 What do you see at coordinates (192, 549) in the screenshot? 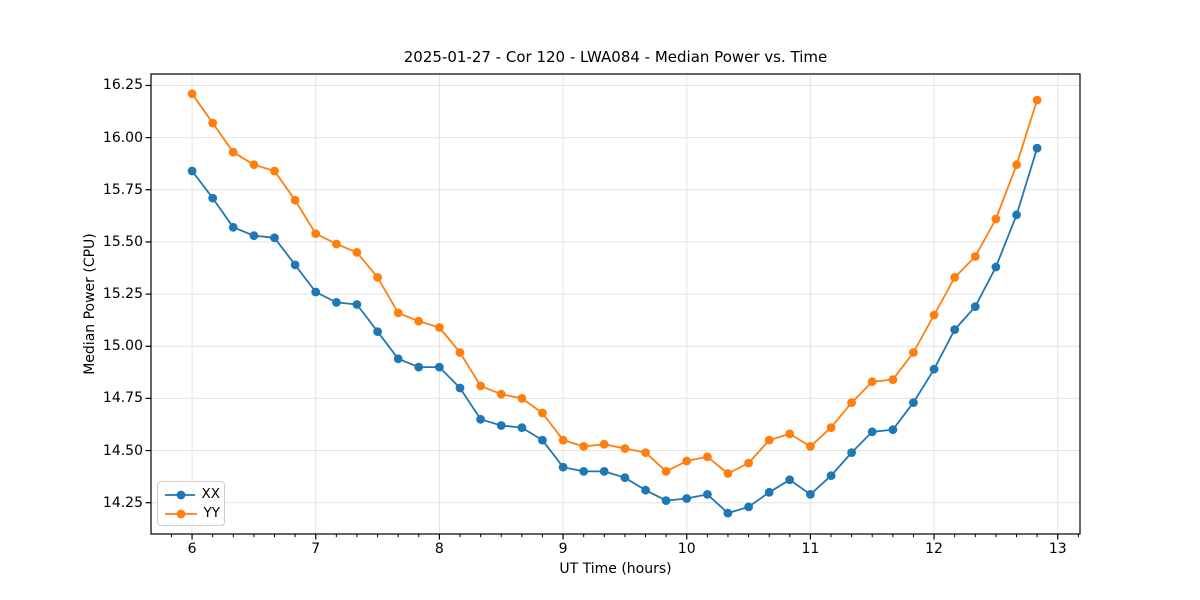
I see `x-tick-label: 6` at bounding box center [192, 549].